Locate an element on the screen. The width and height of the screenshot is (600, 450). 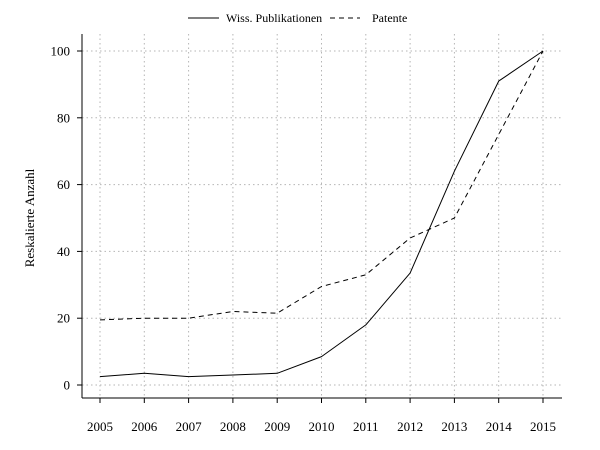
x-tick-label-2011: 2011 is located at coordinates (366, 426).